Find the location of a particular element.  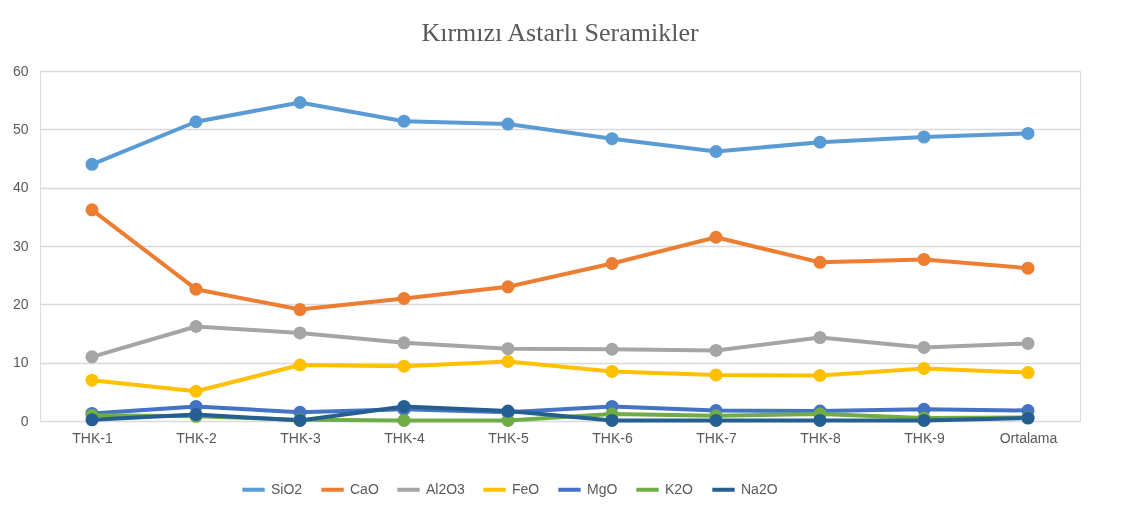

y-tick-label: 50 is located at coordinates (20, 128).